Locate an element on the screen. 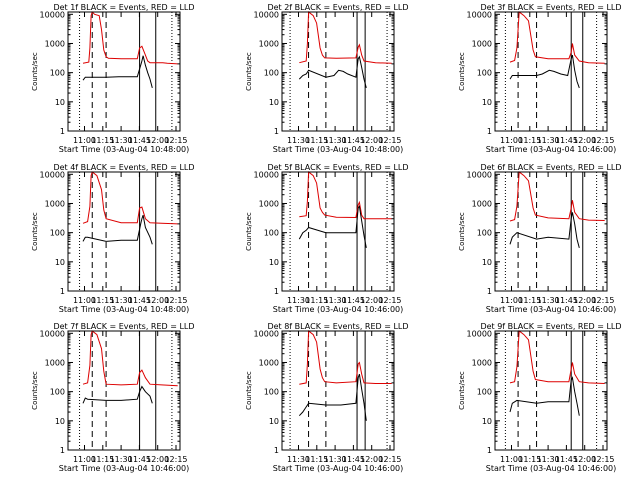 This screenshot has width=640, height=480. chart-title: Det 5f BLACK = Events, RED = LLD is located at coordinates (337, 167).